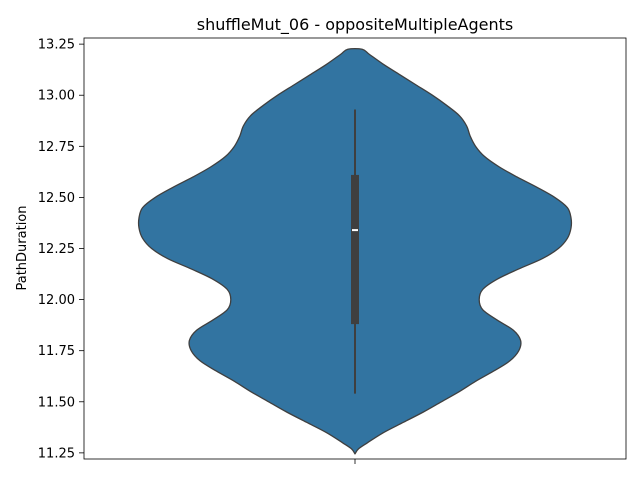  I want to click on y-axis-label: PathDuration, so click(22, 247).